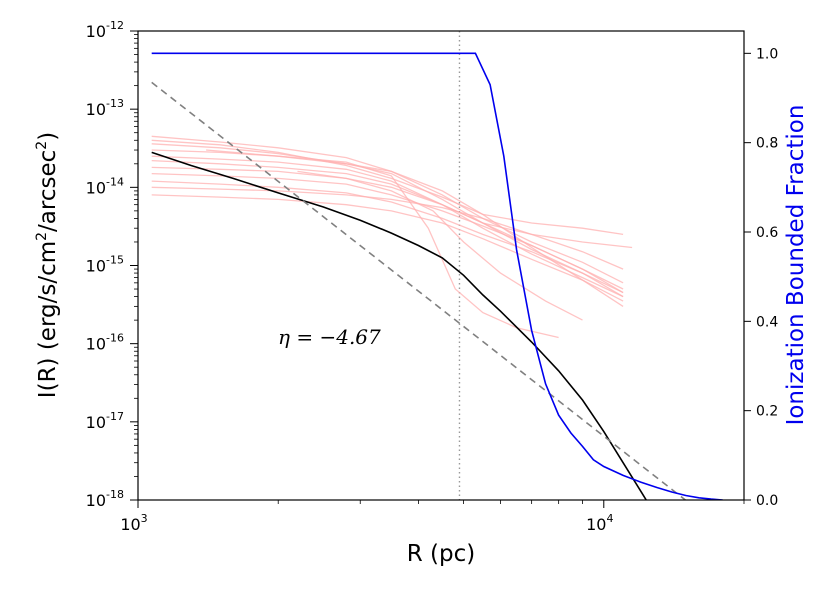 The image size is (830, 593). What do you see at coordinates (767, 233) in the screenshot?
I see `y-right-tick-label: 0.6` at bounding box center [767, 233].